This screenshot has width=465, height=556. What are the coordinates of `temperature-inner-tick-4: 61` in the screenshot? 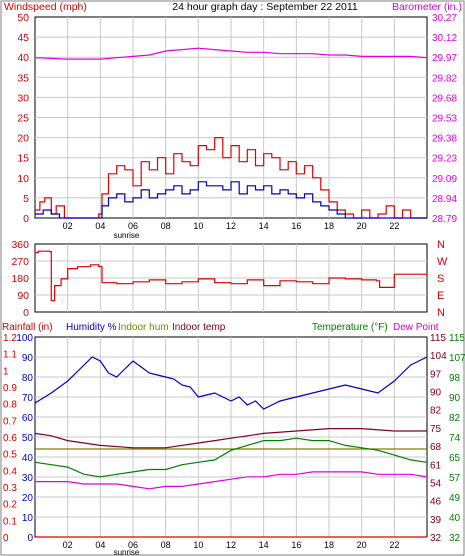 It's located at (436, 465).